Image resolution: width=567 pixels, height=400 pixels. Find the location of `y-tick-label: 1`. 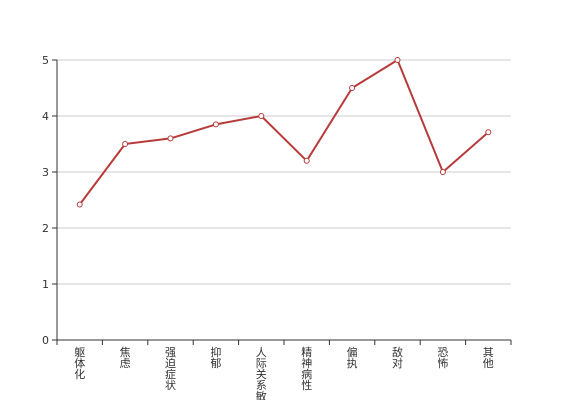

y-tick-label: 1 is located at coordinates (45, 284).